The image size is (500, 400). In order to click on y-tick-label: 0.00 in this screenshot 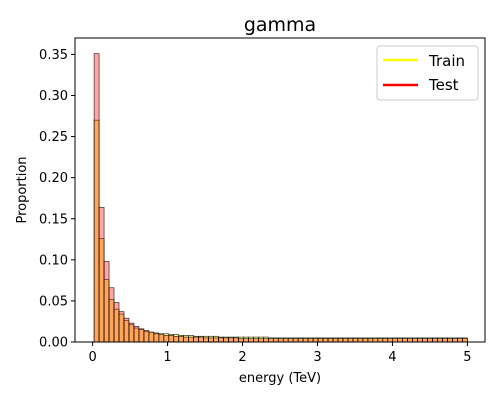, I will do `click(53, 343)`.